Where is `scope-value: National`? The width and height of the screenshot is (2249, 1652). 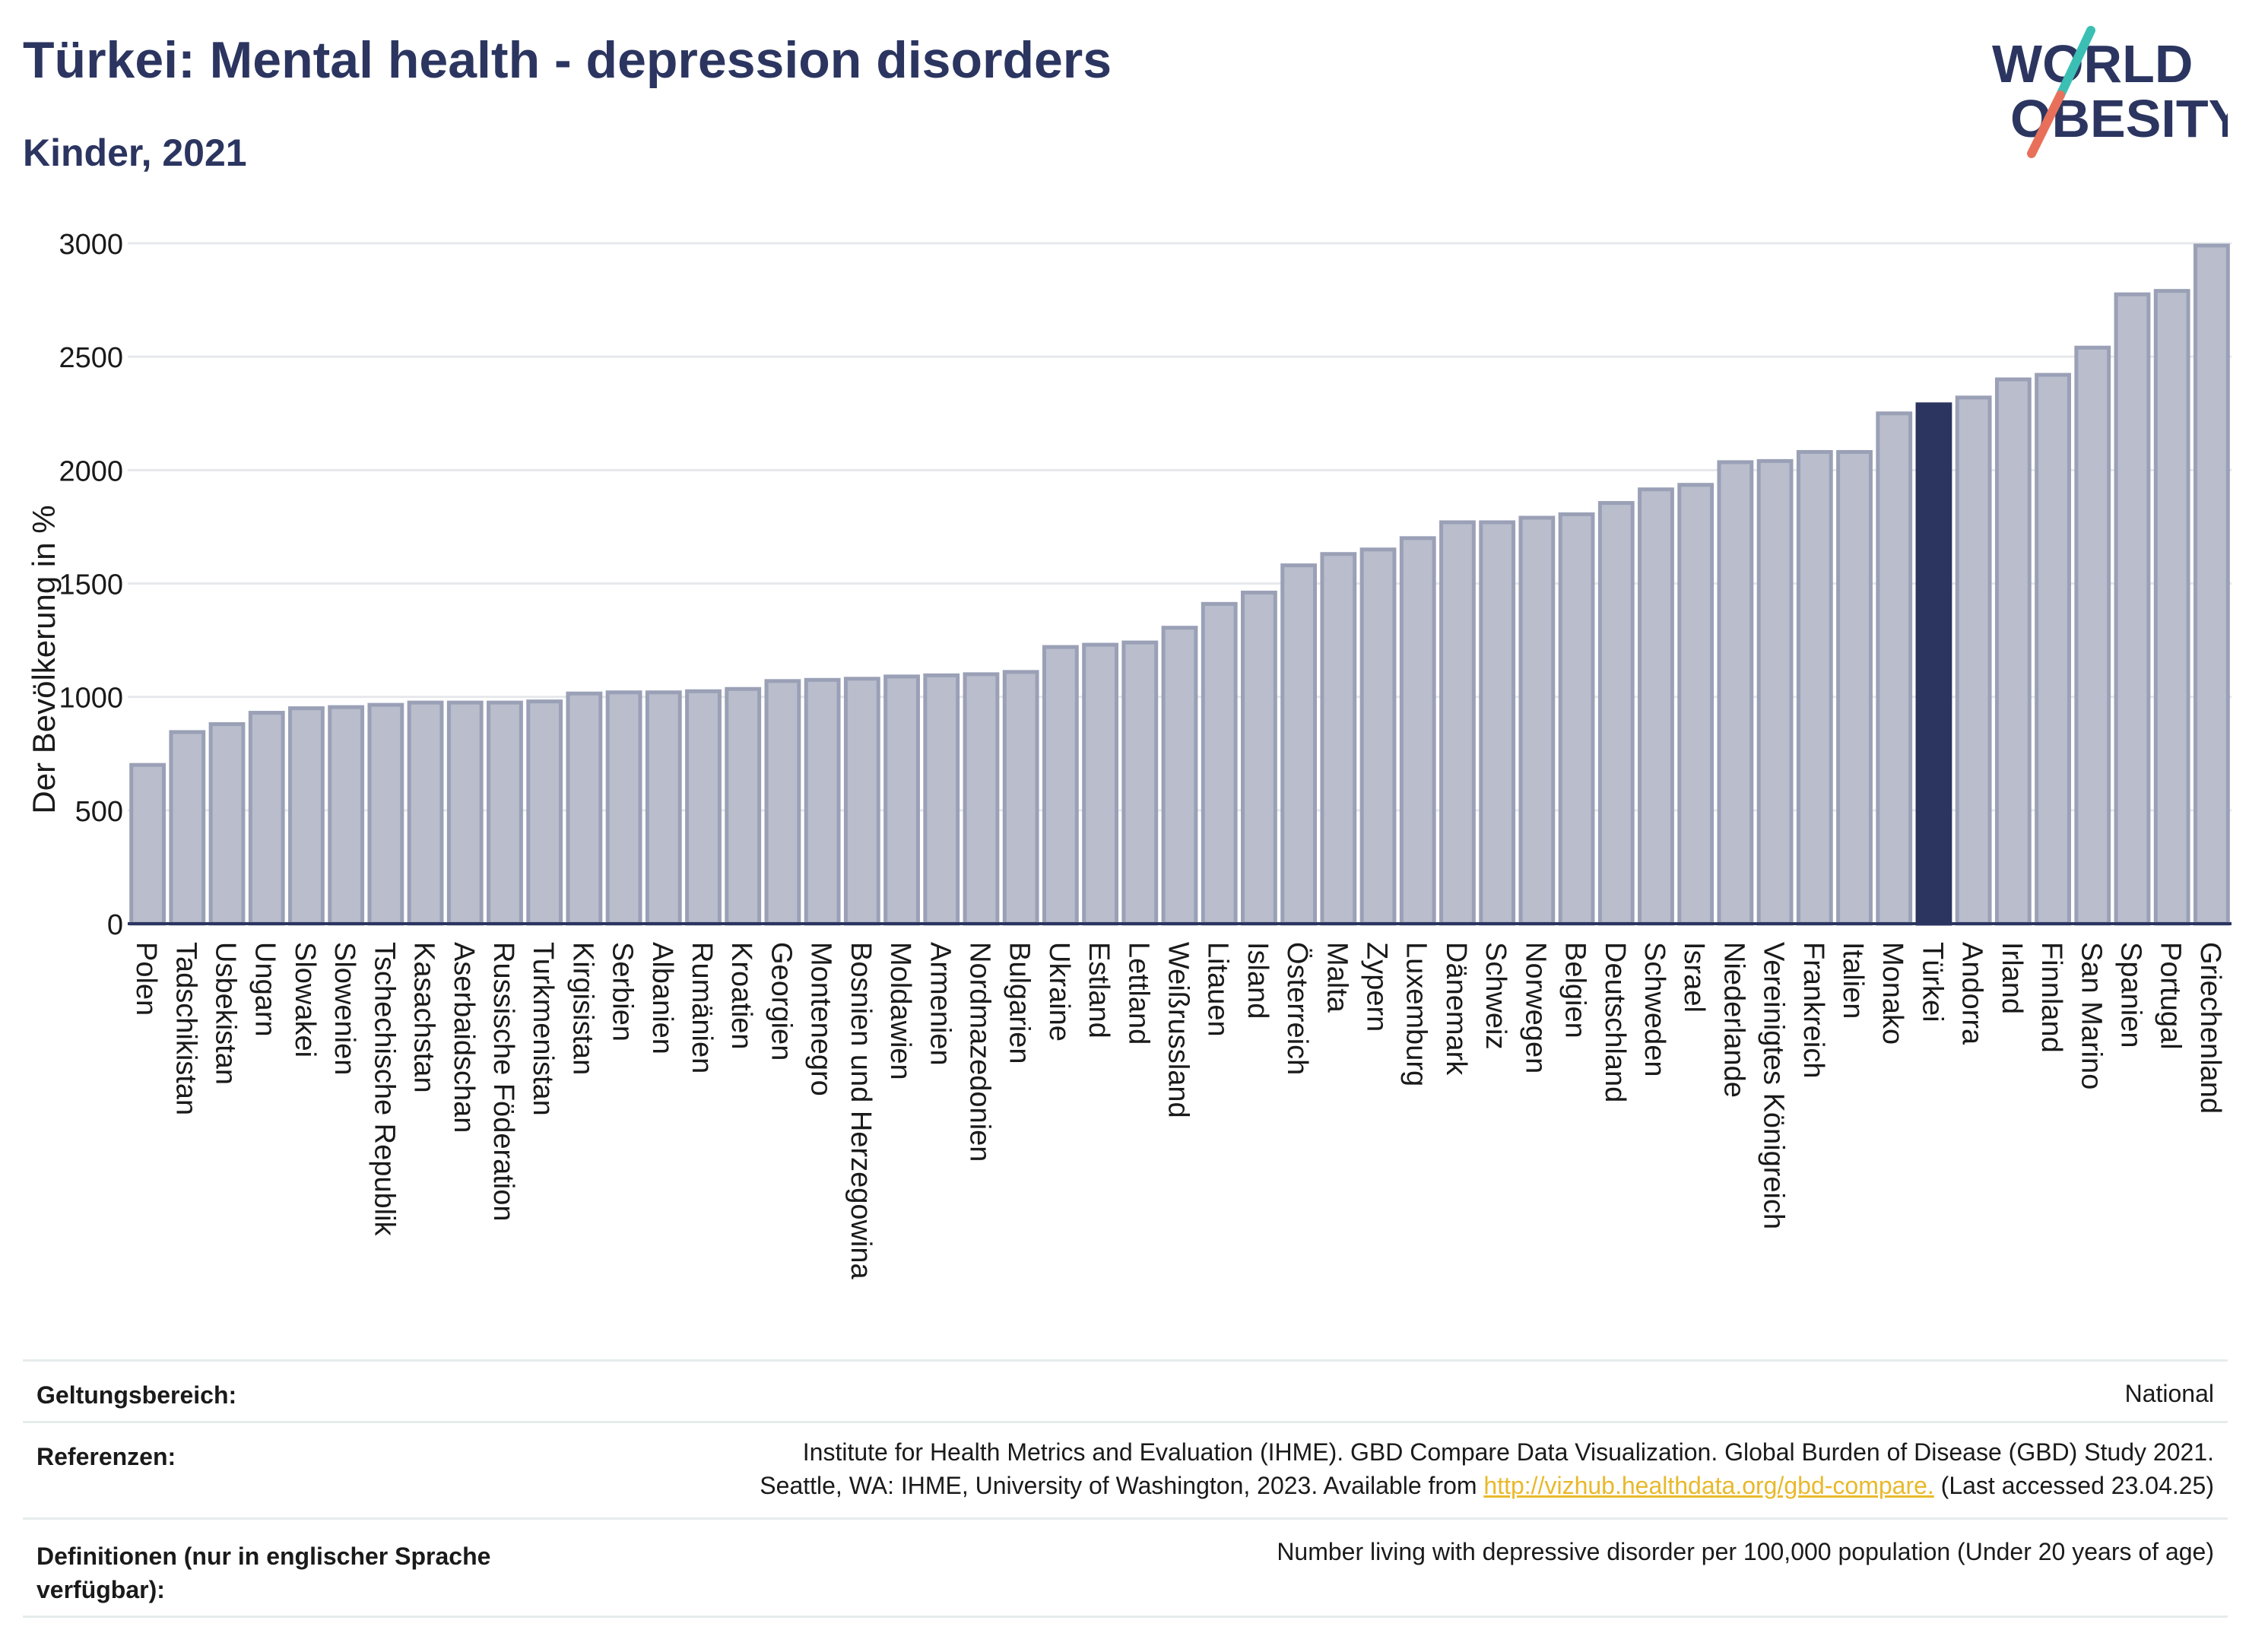
scope-value: National is located at coordinates (2169, 1393).